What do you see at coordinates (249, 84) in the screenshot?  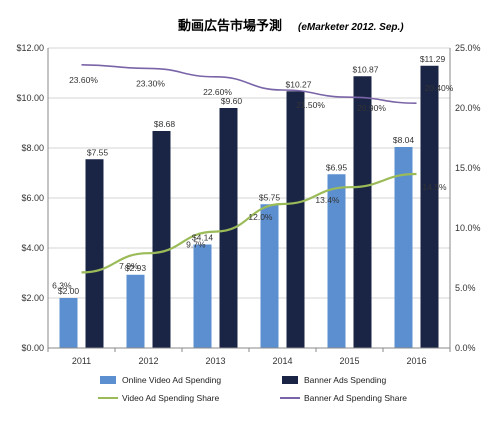 I see `banner-share-line` at bounding box center [249, 84].